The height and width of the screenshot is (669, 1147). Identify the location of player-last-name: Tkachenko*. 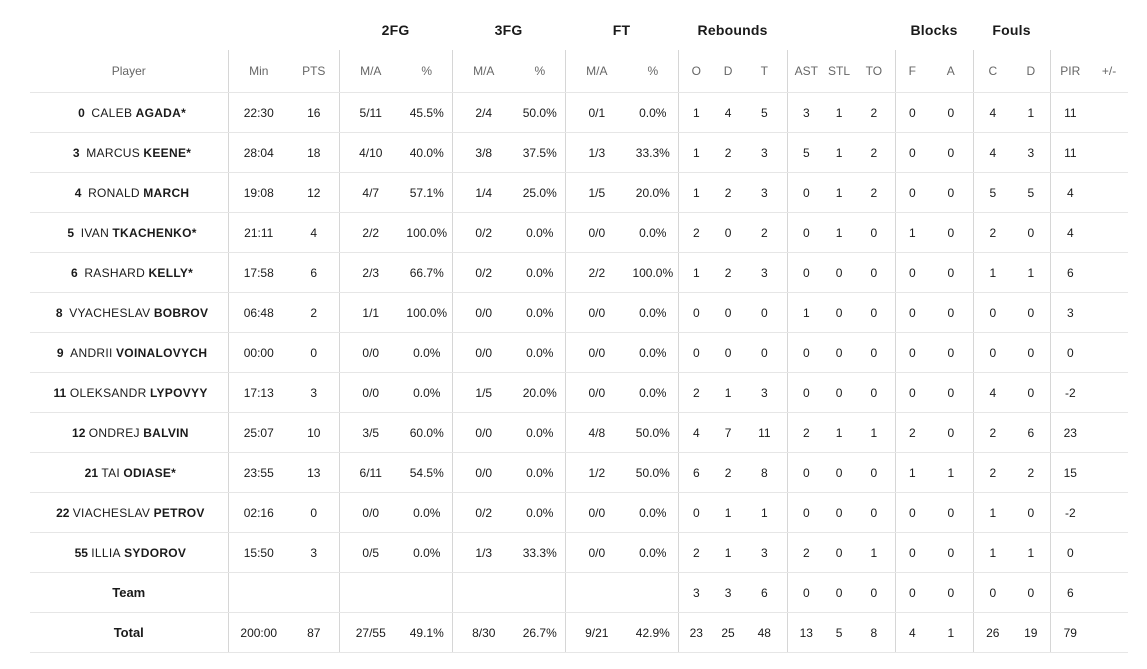
(154, 232).